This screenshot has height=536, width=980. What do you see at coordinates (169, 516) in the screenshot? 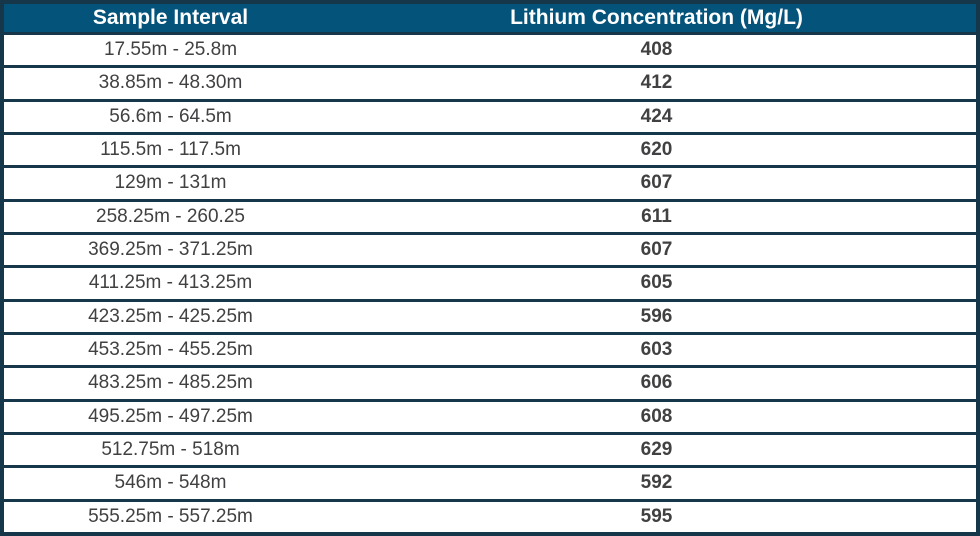
I see `sample-interval-cell: 555.25m - 557.25m` at bounding box center [169, 516].